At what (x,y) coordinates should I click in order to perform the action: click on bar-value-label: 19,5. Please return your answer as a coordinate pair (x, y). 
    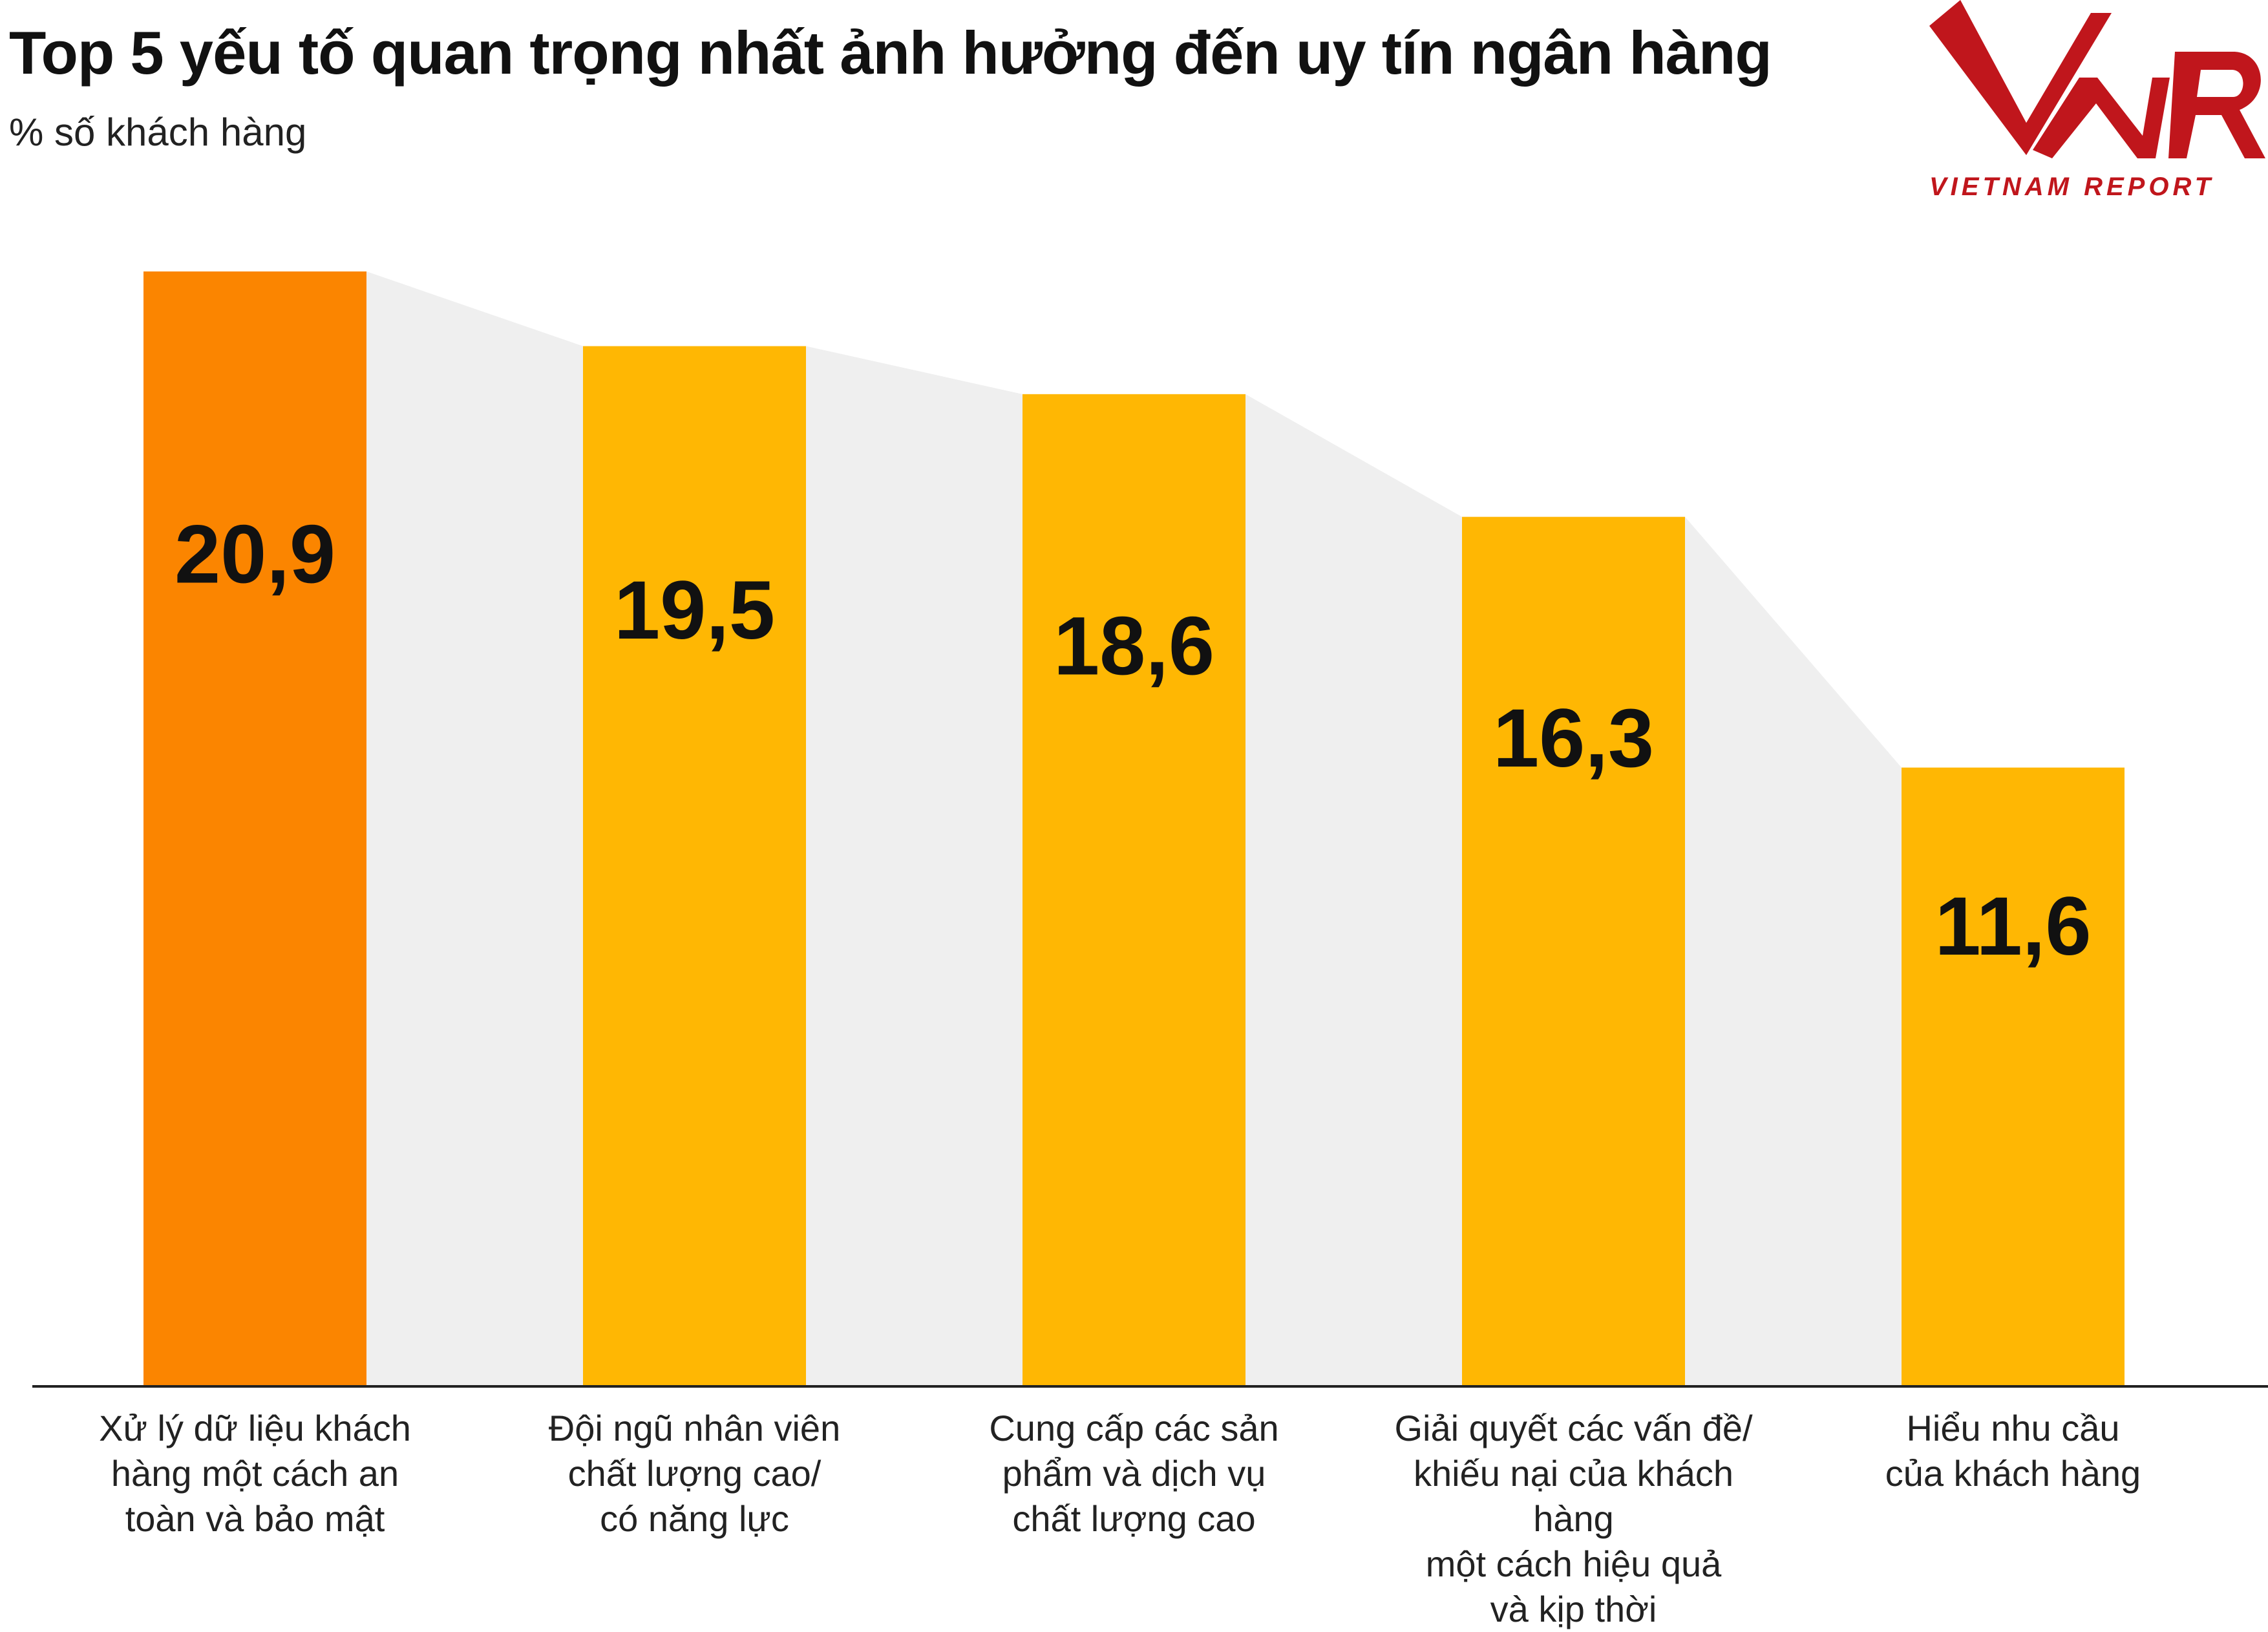
    Looking at the image, I should click on (694, 610).